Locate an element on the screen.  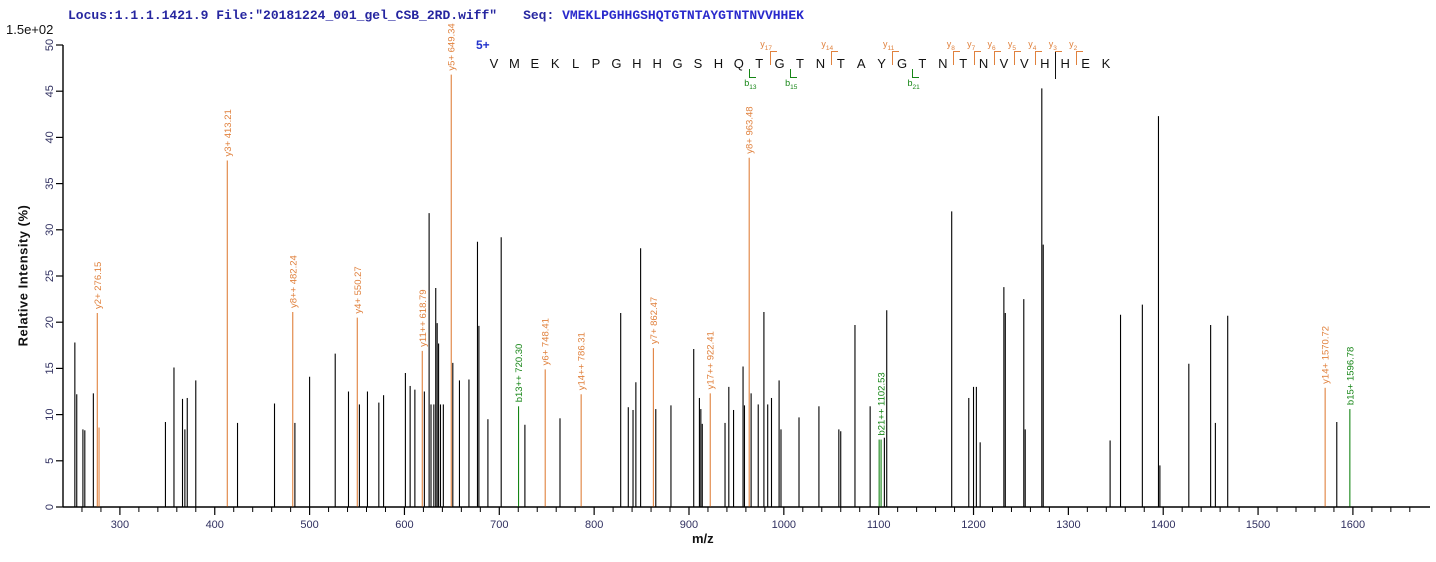
y7-fragment-tick is located at coordinates (977, 58).